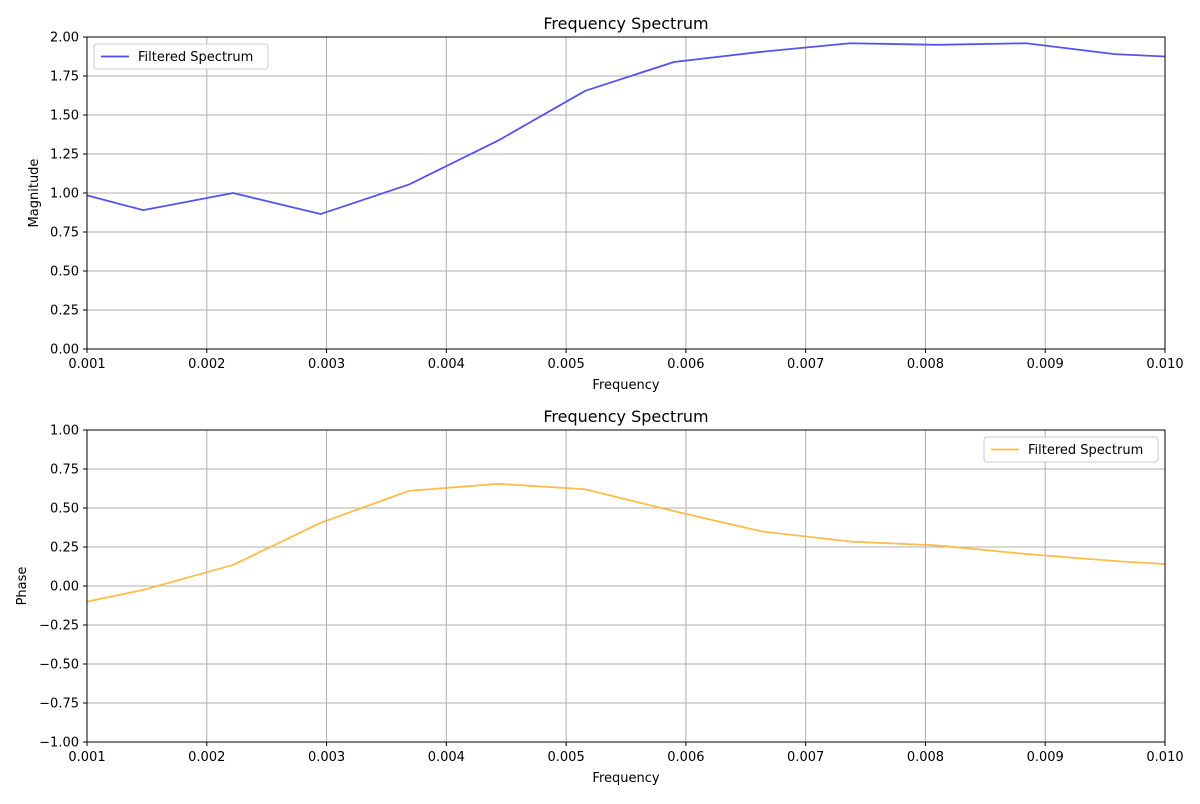 The image size is (1200, 804). I want to click on y-tick-label: 1.75, so click(64, 77).